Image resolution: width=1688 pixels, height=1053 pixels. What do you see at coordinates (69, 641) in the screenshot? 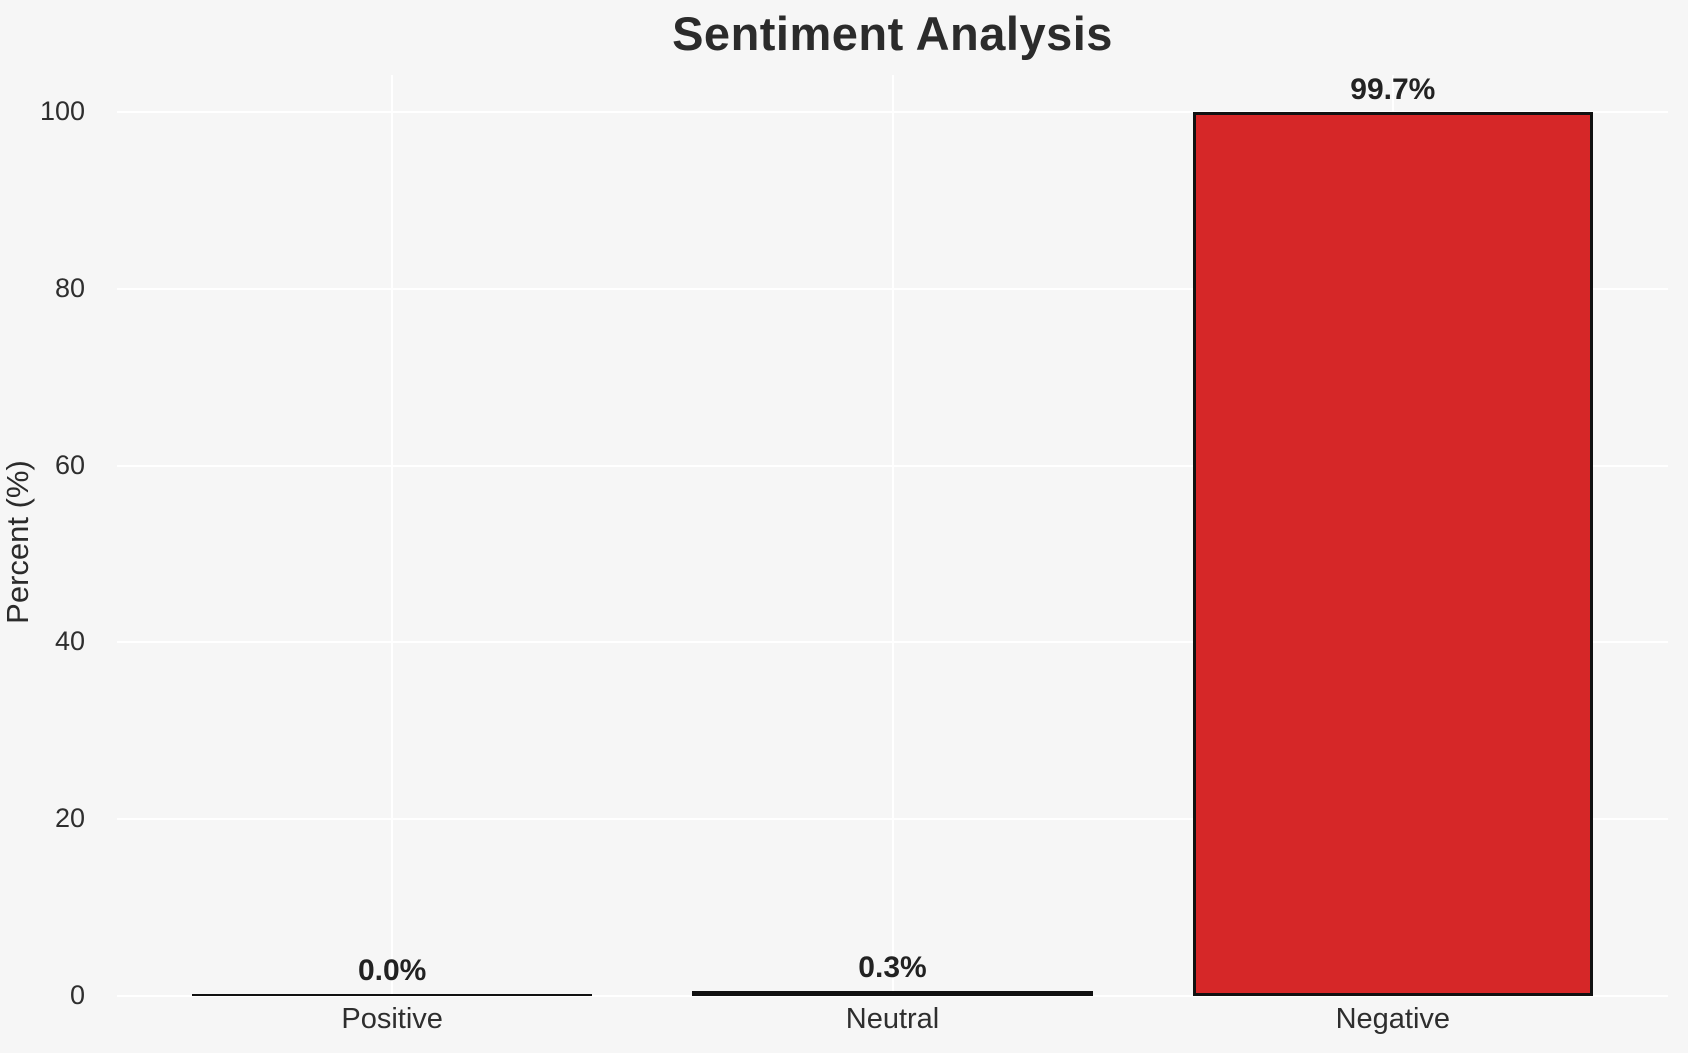
I see `y-tick-label-40: 40` at bounding box center [69, 641].